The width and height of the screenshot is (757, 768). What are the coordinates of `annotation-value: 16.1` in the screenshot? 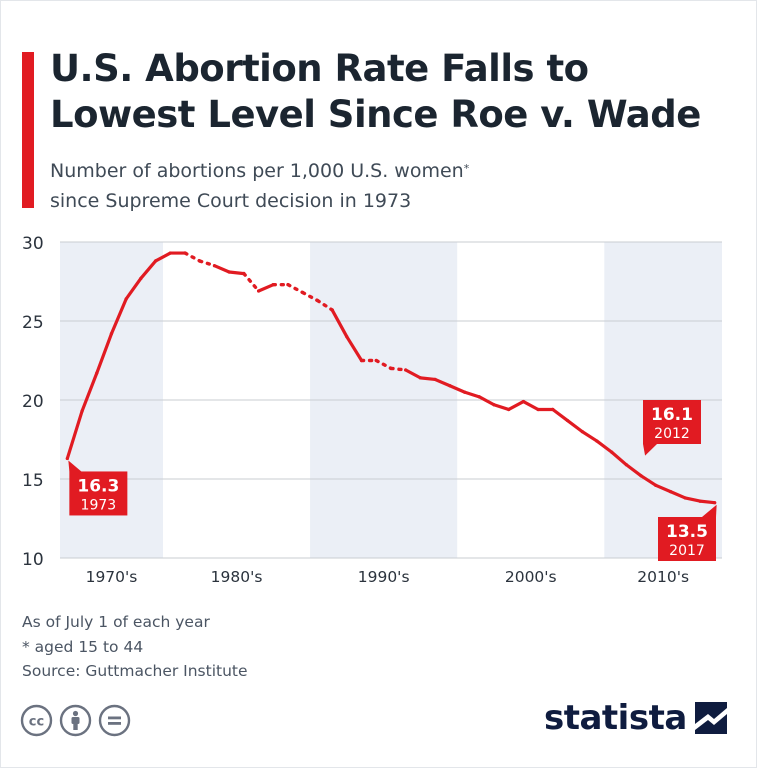 It's located at (672, 415).